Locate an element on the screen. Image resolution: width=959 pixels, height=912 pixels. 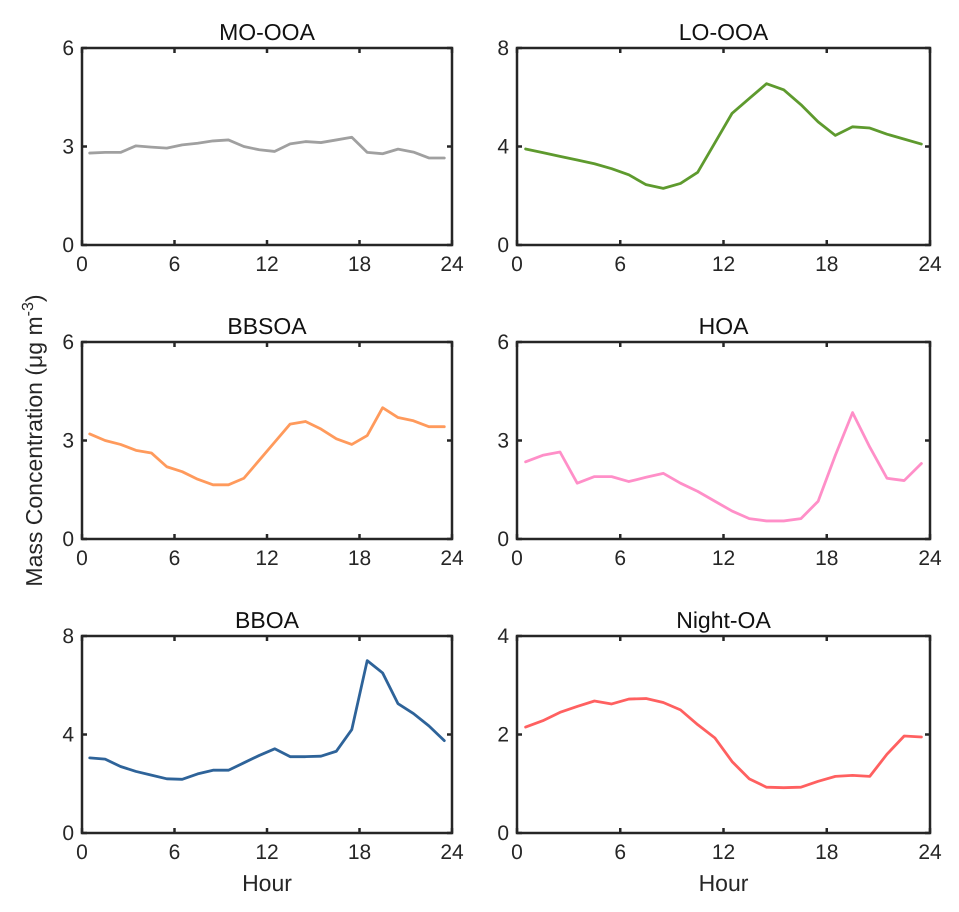
chart-title: HOA is located at coordinates (724, 326).